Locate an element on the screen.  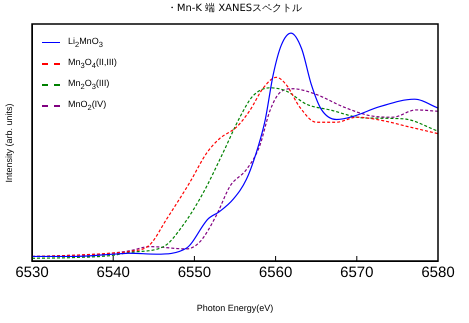
chart-title: ・Mn-K 端 XANESスペクトル is located at coordinates (235, 8).